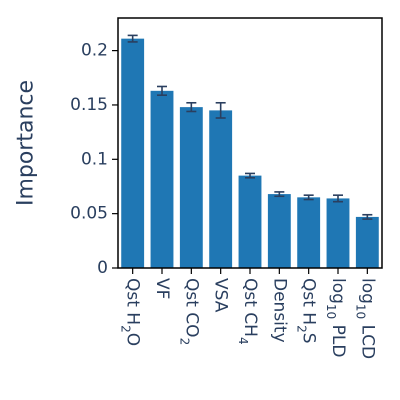 The height and width of the screenshot is (400, 400). What do you see at coordinates (191, 308) in the screenshot?
I see `x-tick-label-text: Qst CO` at bounding box center [191, 308].